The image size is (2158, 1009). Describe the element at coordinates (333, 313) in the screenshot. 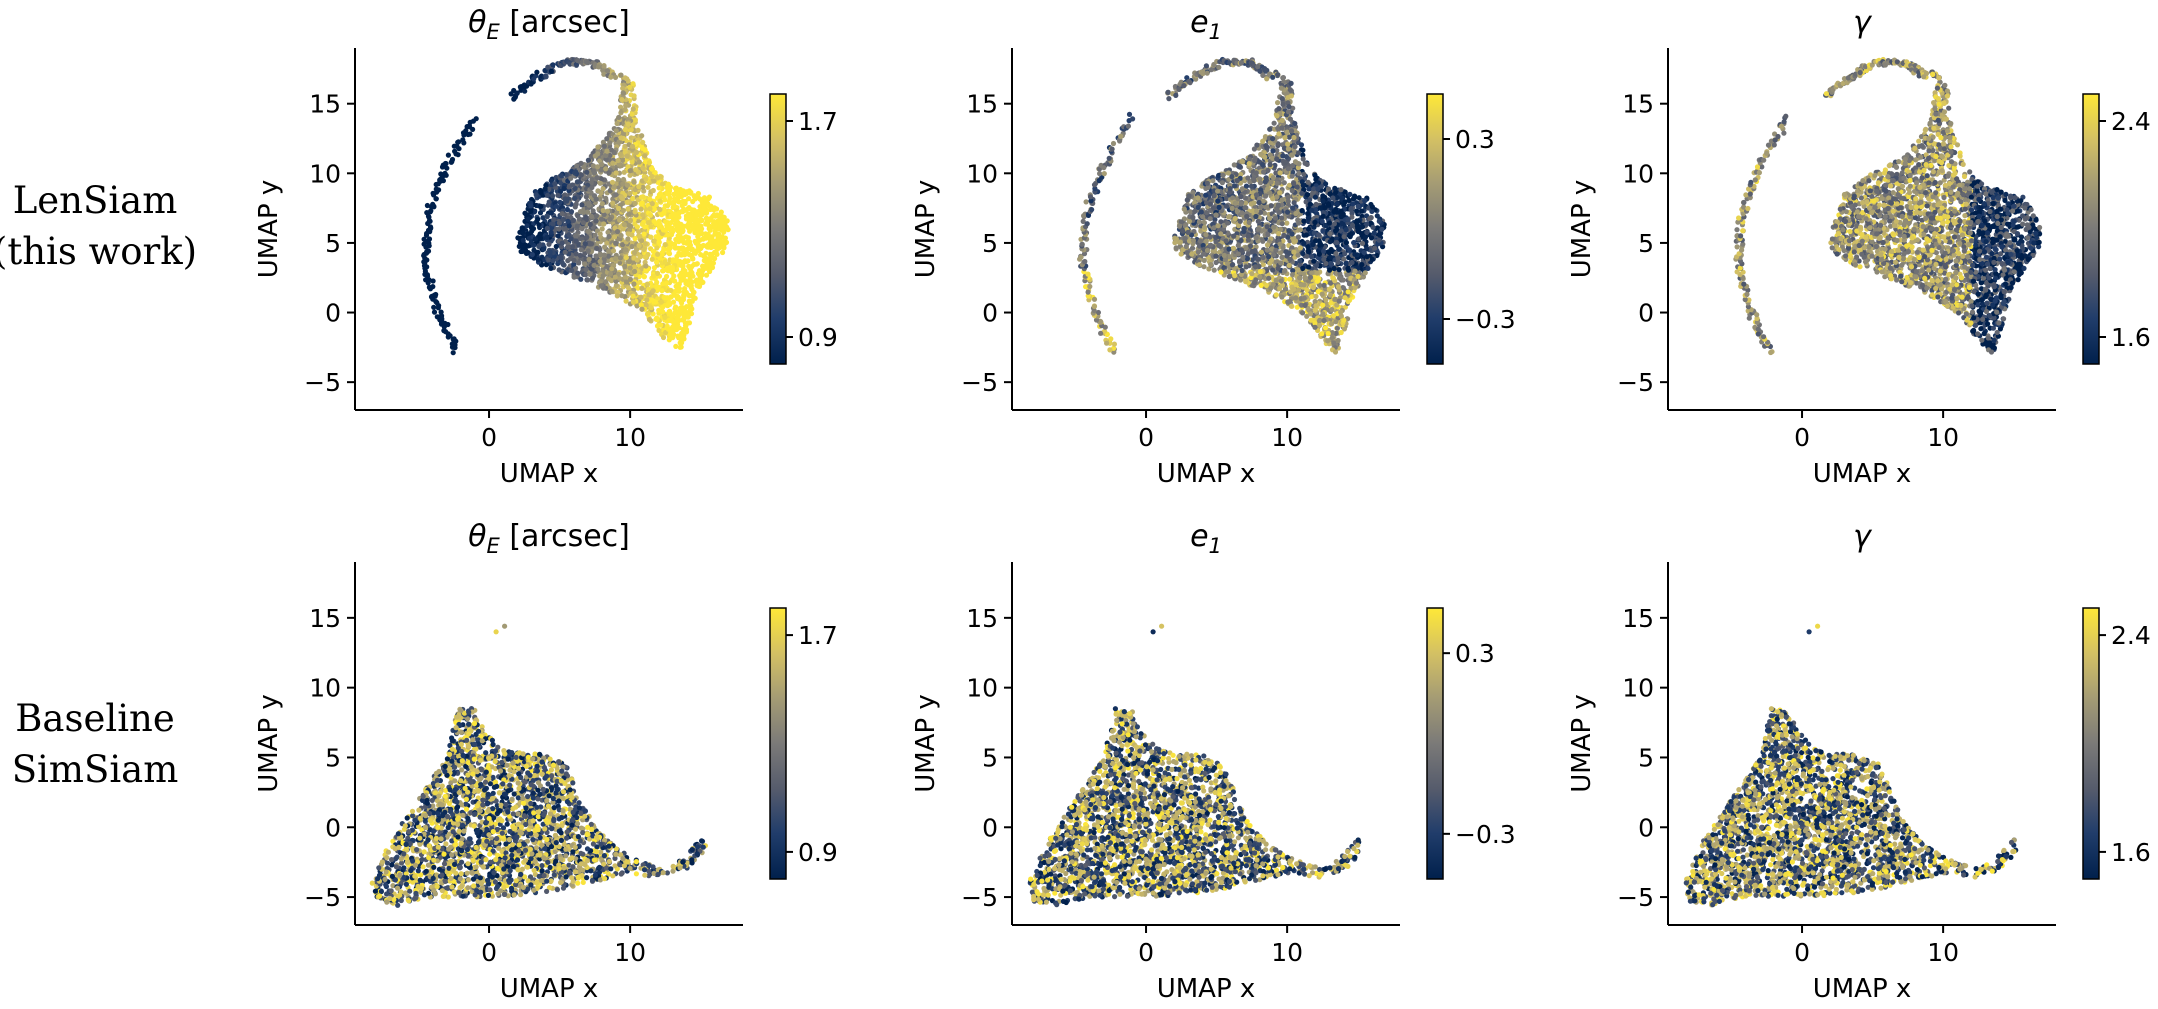

I see `y-tick-label: 0` at that location.